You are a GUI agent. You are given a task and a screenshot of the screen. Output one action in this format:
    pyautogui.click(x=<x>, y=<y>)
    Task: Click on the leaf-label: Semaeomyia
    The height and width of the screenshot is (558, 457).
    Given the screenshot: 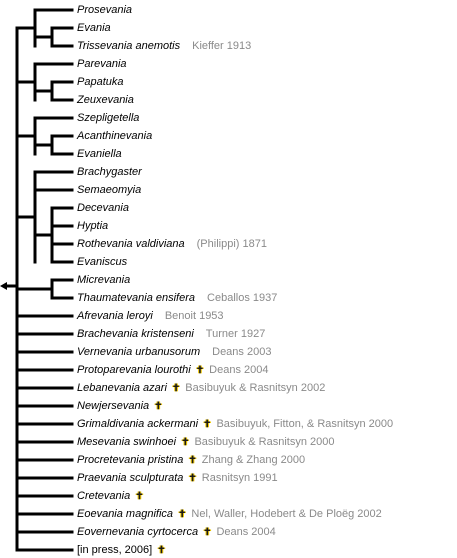 What is the action you would take?
    pyautogui.click(x=109, y=190)
    